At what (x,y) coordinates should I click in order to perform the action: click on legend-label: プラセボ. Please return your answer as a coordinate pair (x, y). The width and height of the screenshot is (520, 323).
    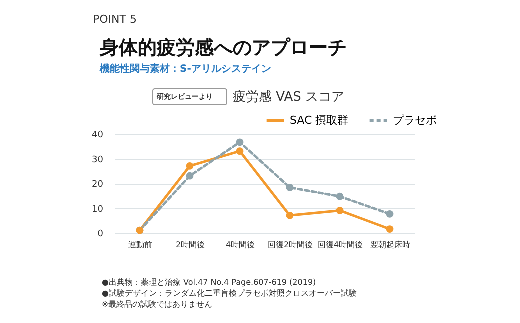
    Looking at the image, I should click on (415, 120).